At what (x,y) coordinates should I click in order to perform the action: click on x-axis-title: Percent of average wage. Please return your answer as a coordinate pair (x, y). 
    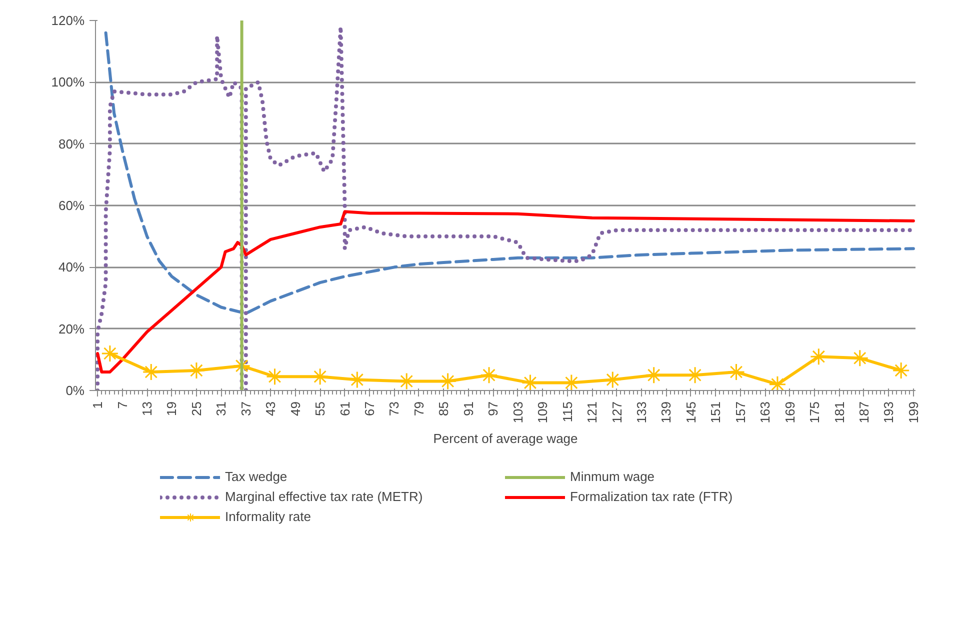
    Looking at the image, I should click on (505, 438).